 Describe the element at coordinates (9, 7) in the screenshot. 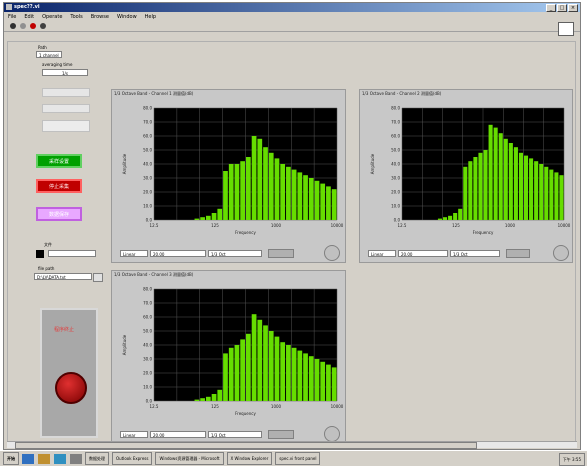

I see `app-icon` at that location.